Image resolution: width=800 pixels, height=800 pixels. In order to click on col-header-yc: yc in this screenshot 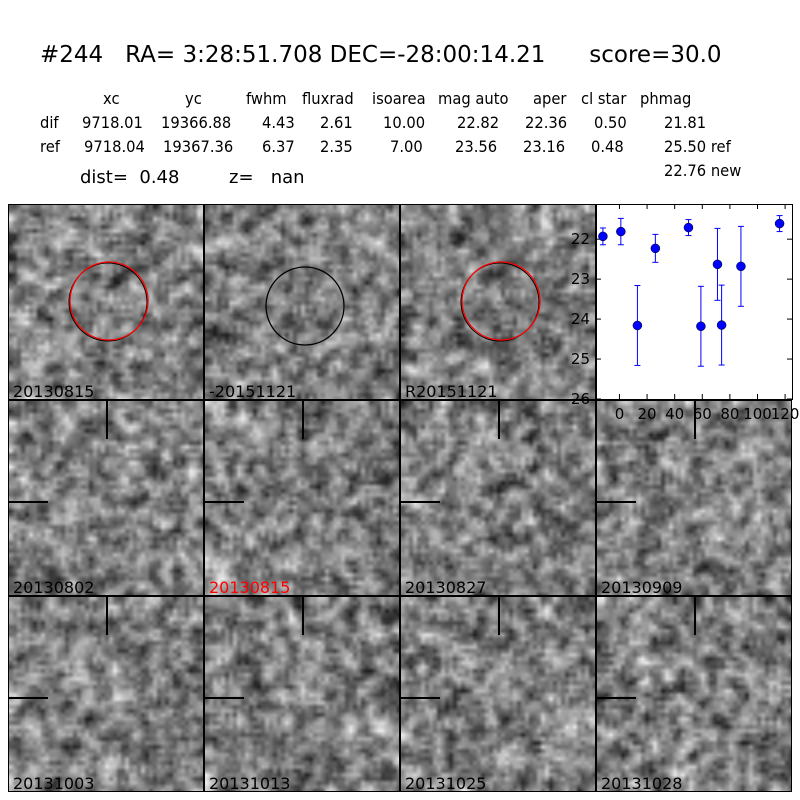, I will do `click(193, 98)`.